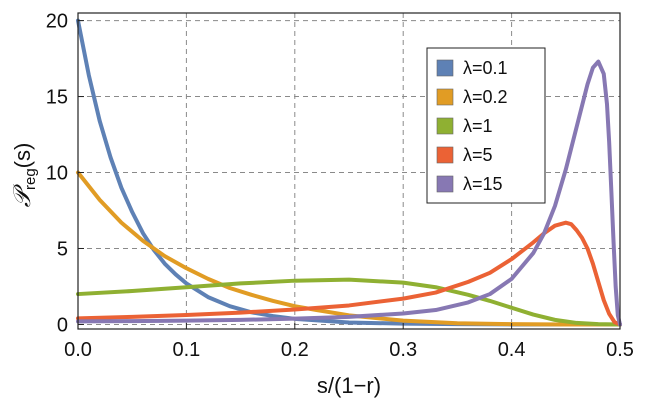 The image size is (664, 405). Describe the element at coordinates (349, 385) in the screenshot. I see `x-axis-label: s/(1−r)` at that location.